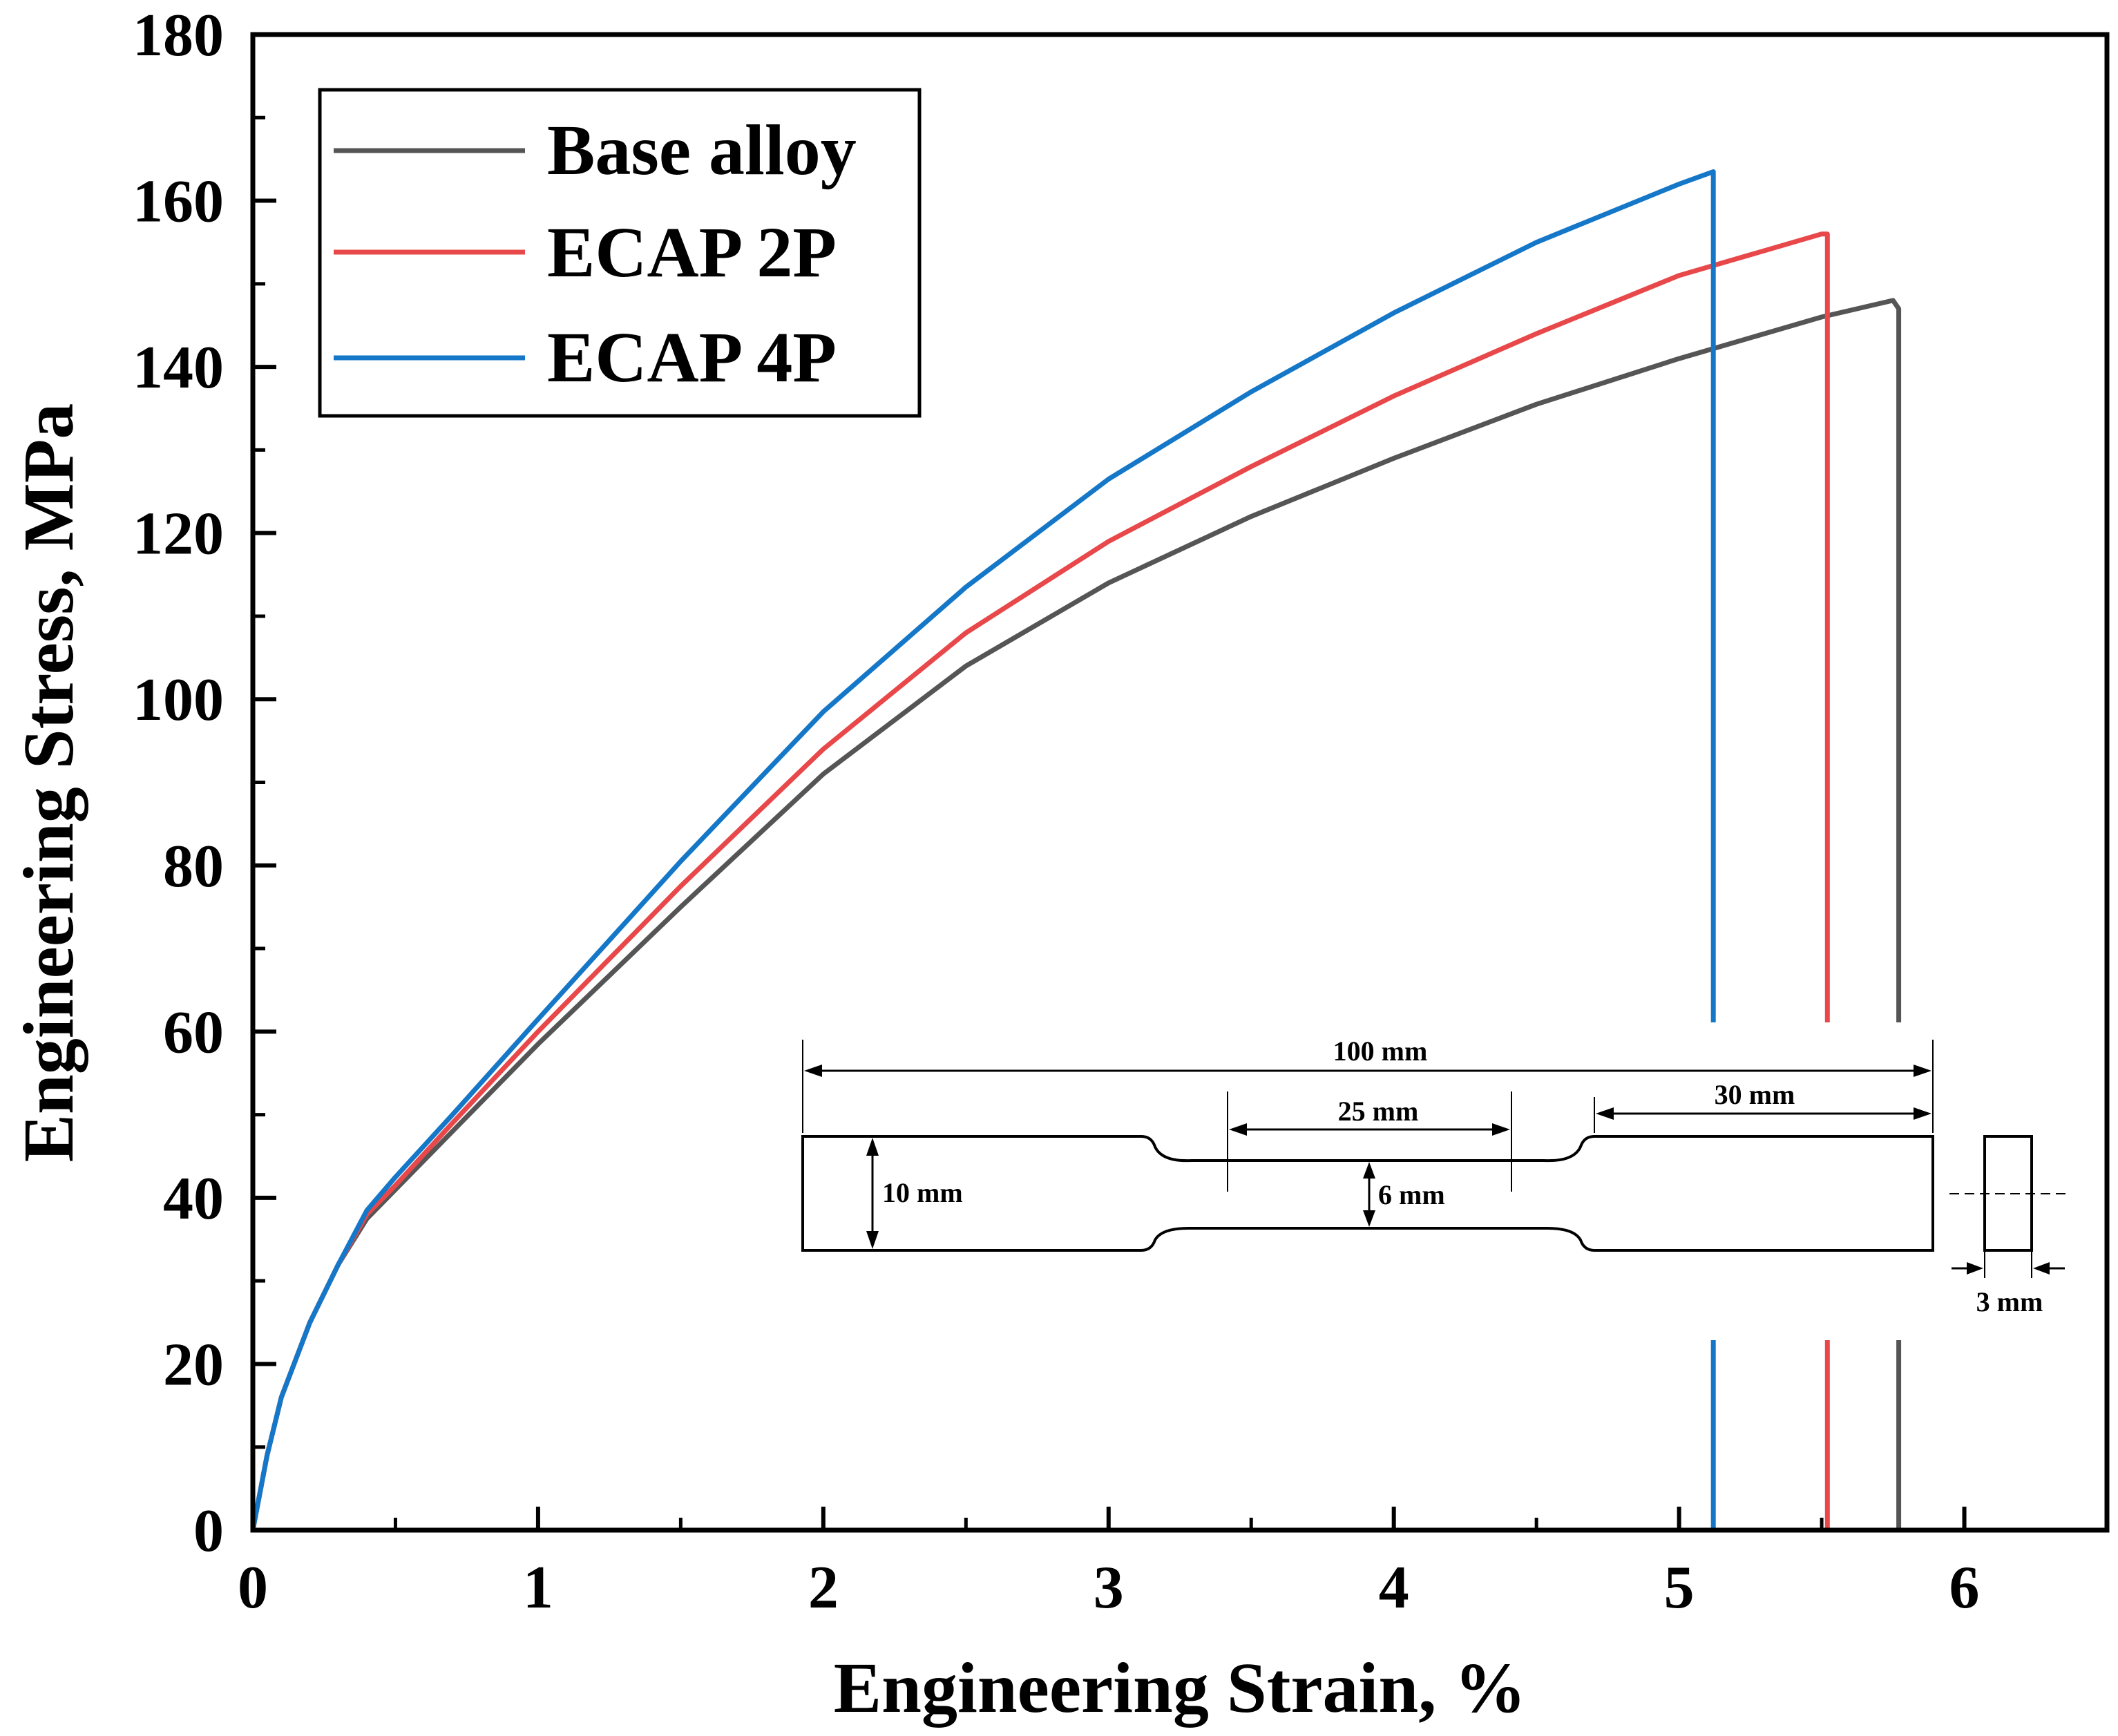  What do you see at coordinates (1367, 1193) in the screenshot?
I see `specimen-outline` at bounding box center [1367, 1193].